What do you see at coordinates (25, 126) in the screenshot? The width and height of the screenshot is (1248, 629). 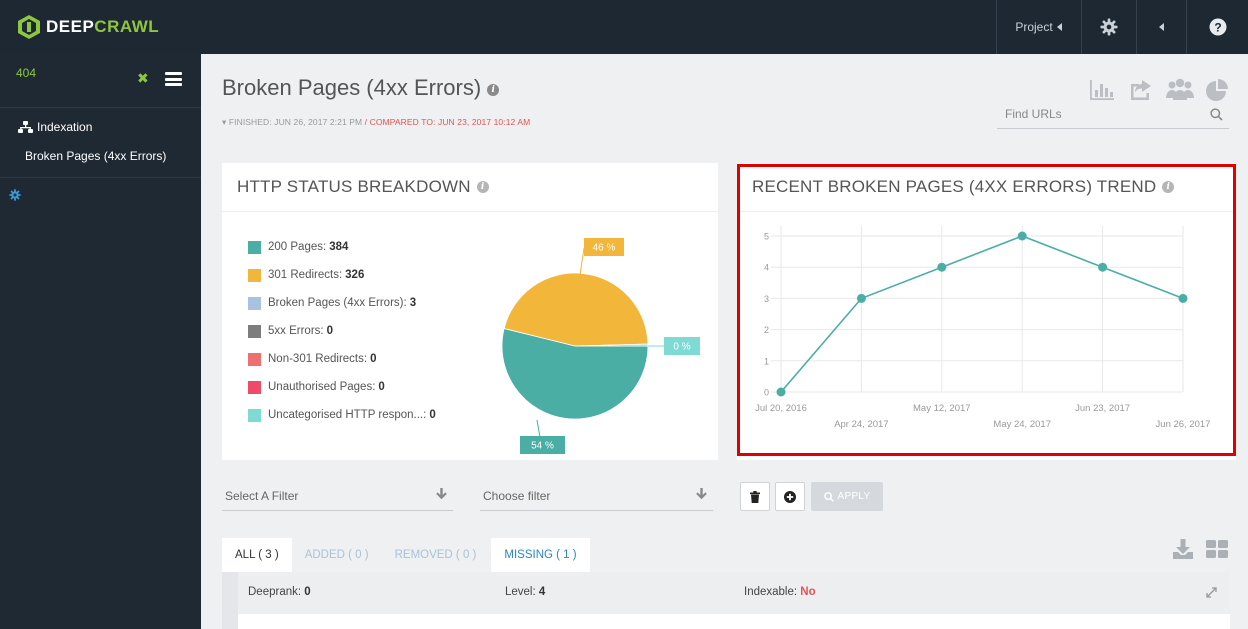 I see `sitemap-icon` at bounding box center [25, 126].